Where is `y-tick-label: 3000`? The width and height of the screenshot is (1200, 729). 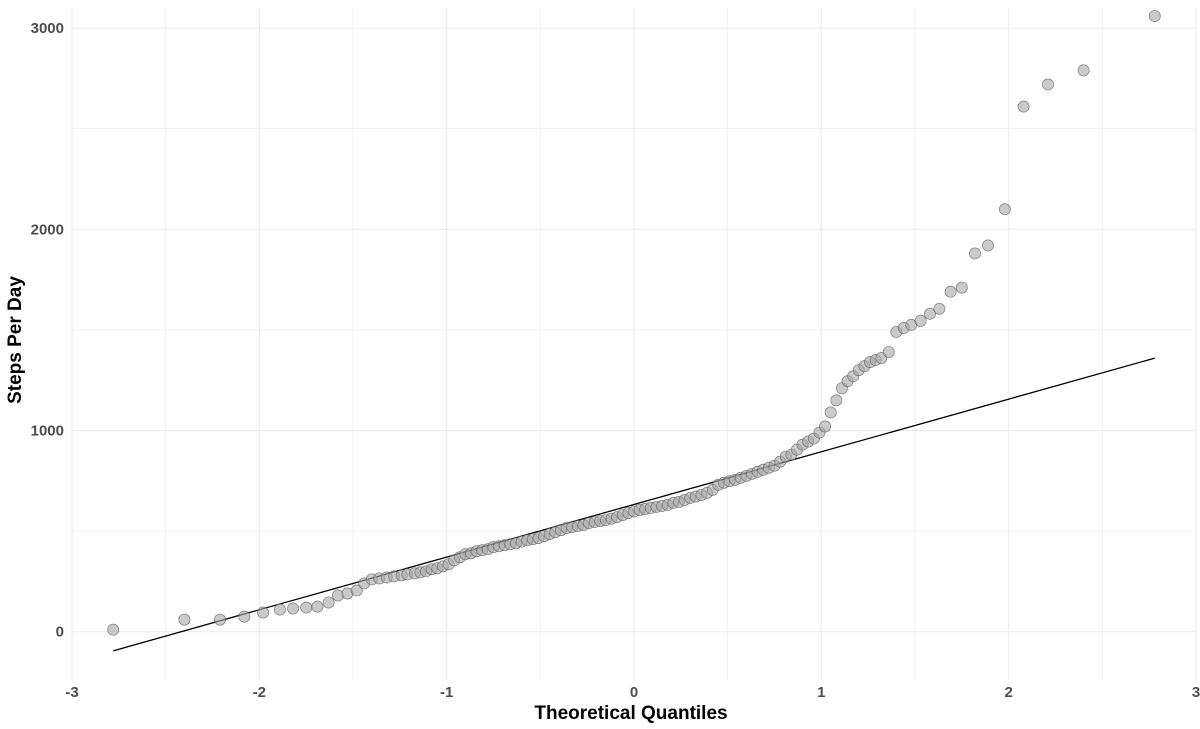
y-tick-label: 3000 is located at coordinates (47, 28).